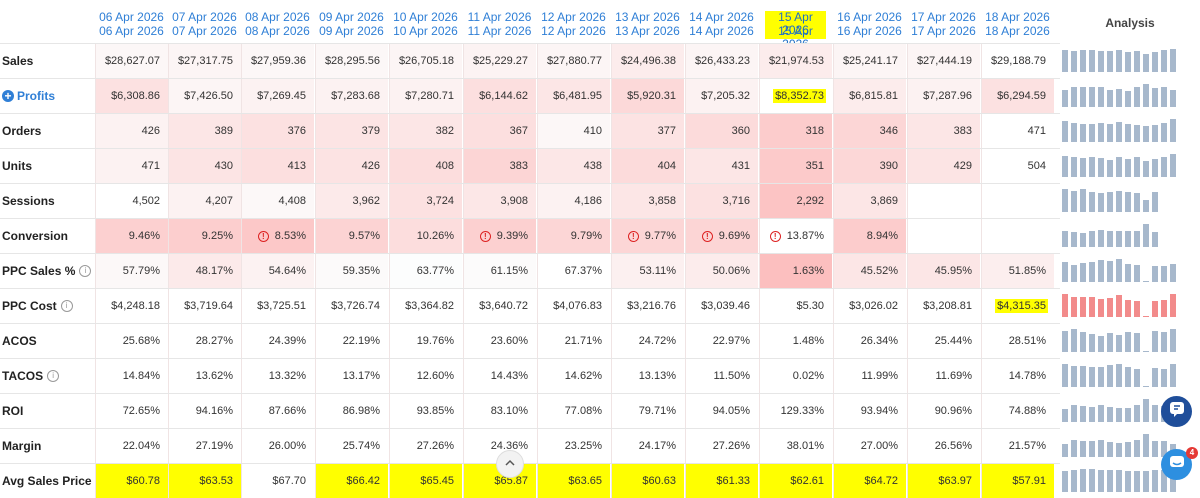 The image size is (1200, 498). I want to click on column-header-date: 06 Apr 2026 06 Apr 2026, so click(131, 21).